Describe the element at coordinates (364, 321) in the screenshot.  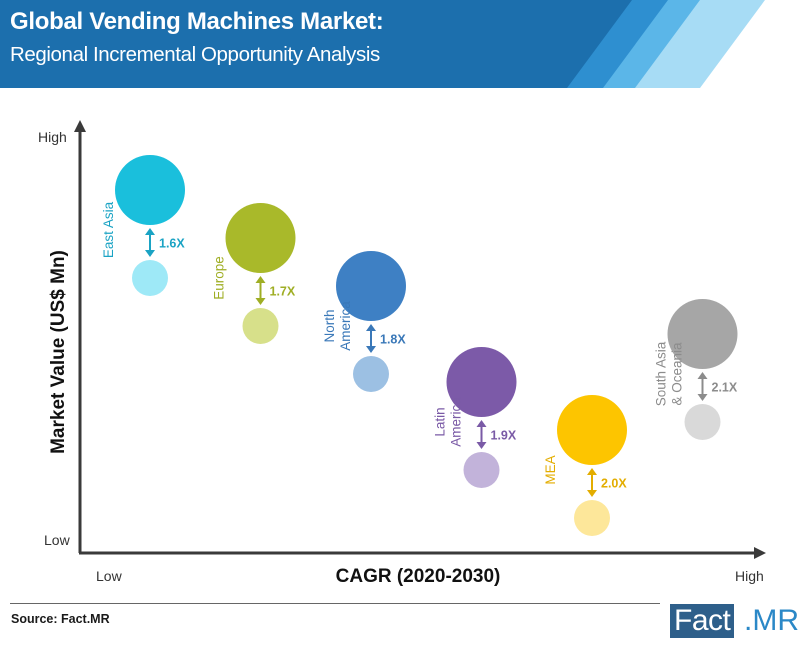
I see `region-bubble-group: 1.8X NorthAmerica` at that location.